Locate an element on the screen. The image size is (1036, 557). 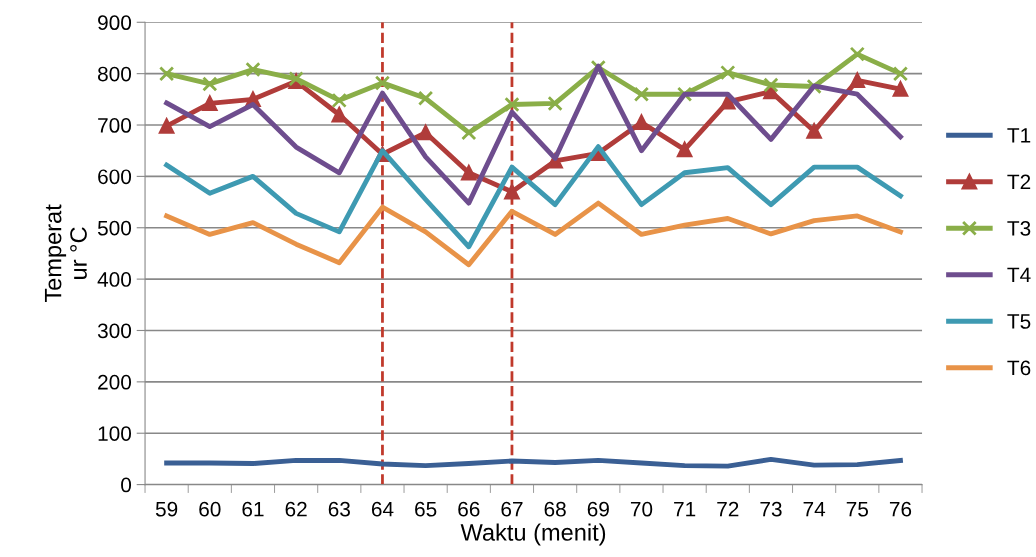
x-tick-label: 66 is located at coordinates (469, 509).